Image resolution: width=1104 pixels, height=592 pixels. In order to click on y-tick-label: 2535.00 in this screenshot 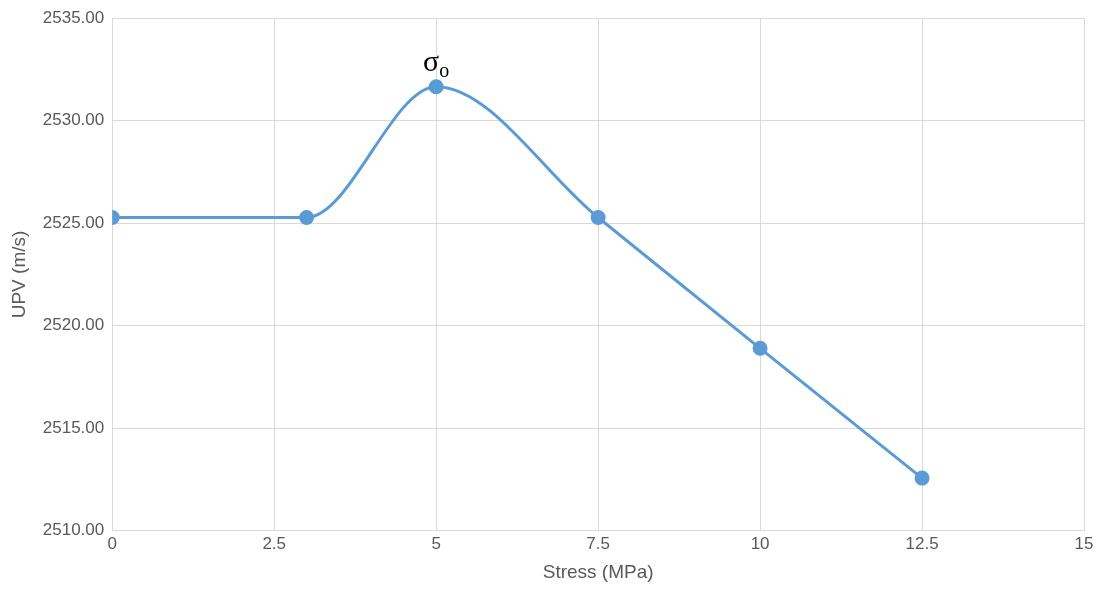, I will do `click(73, 17)`.